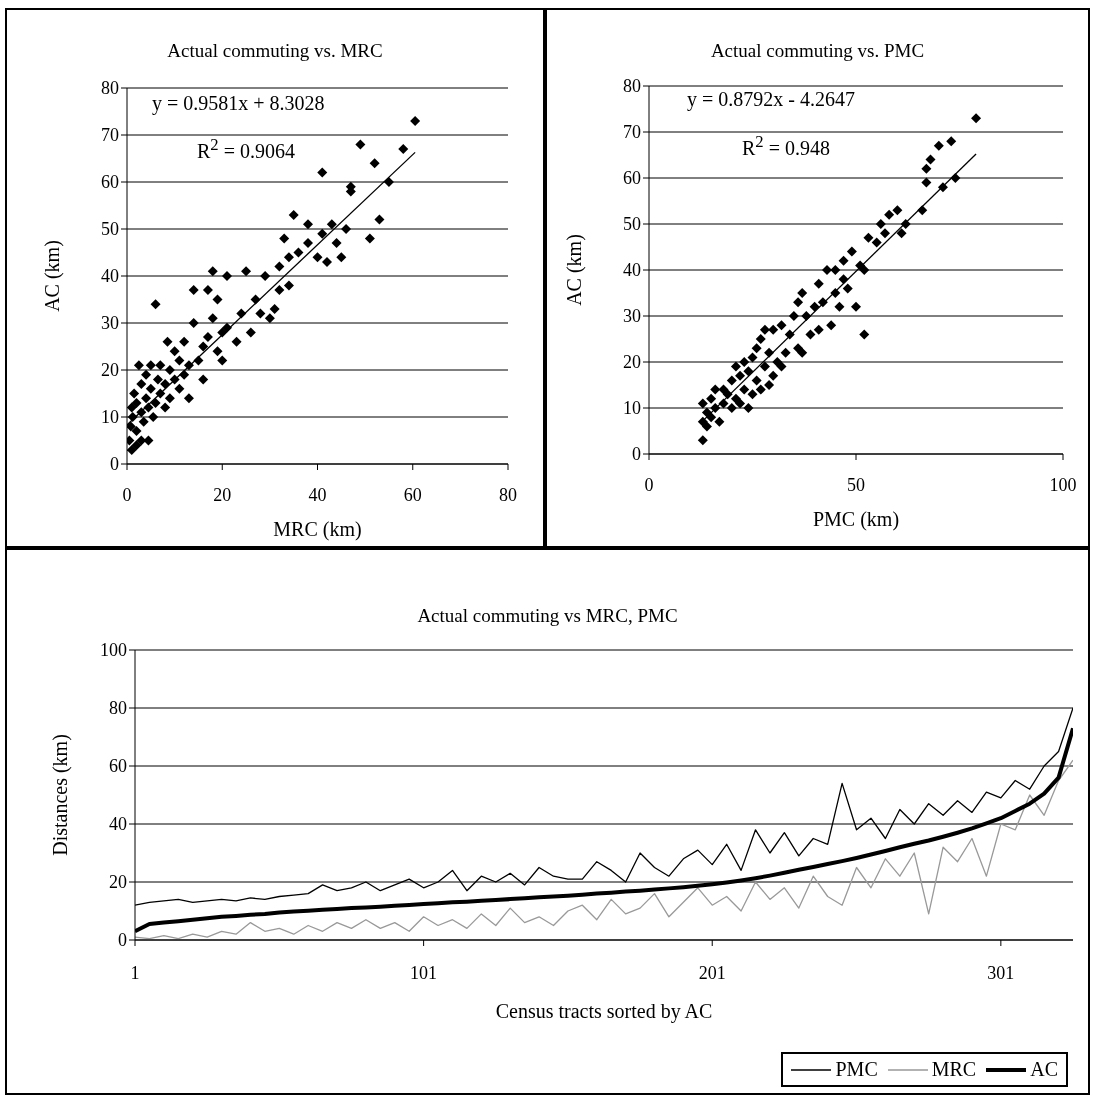  Describe the element at coordinates (424, 972) in the screenshot. I see `x-tick-label: 101` at that location.